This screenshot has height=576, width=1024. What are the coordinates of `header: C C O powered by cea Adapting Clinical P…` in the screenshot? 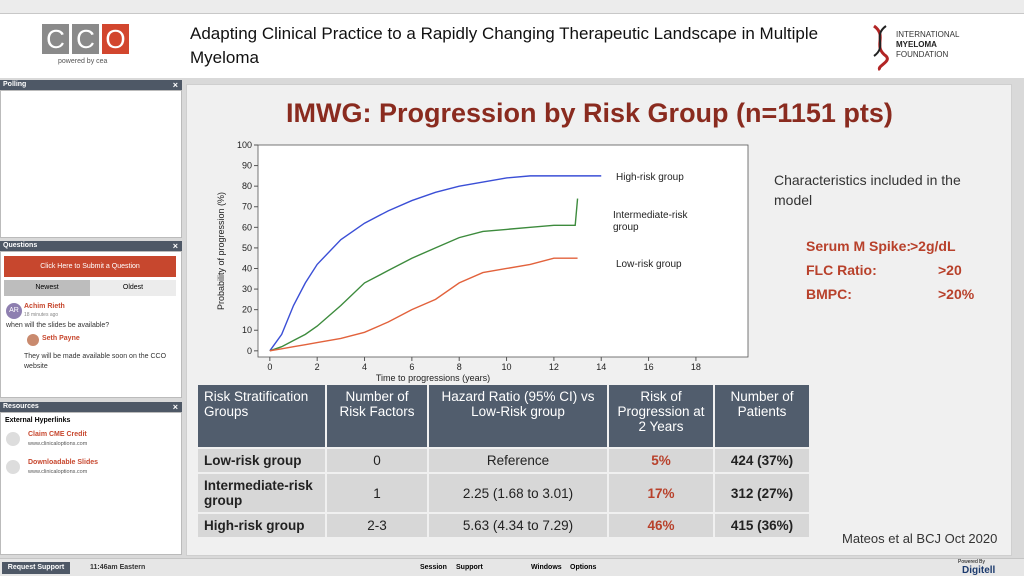 It's located at (512, 46).